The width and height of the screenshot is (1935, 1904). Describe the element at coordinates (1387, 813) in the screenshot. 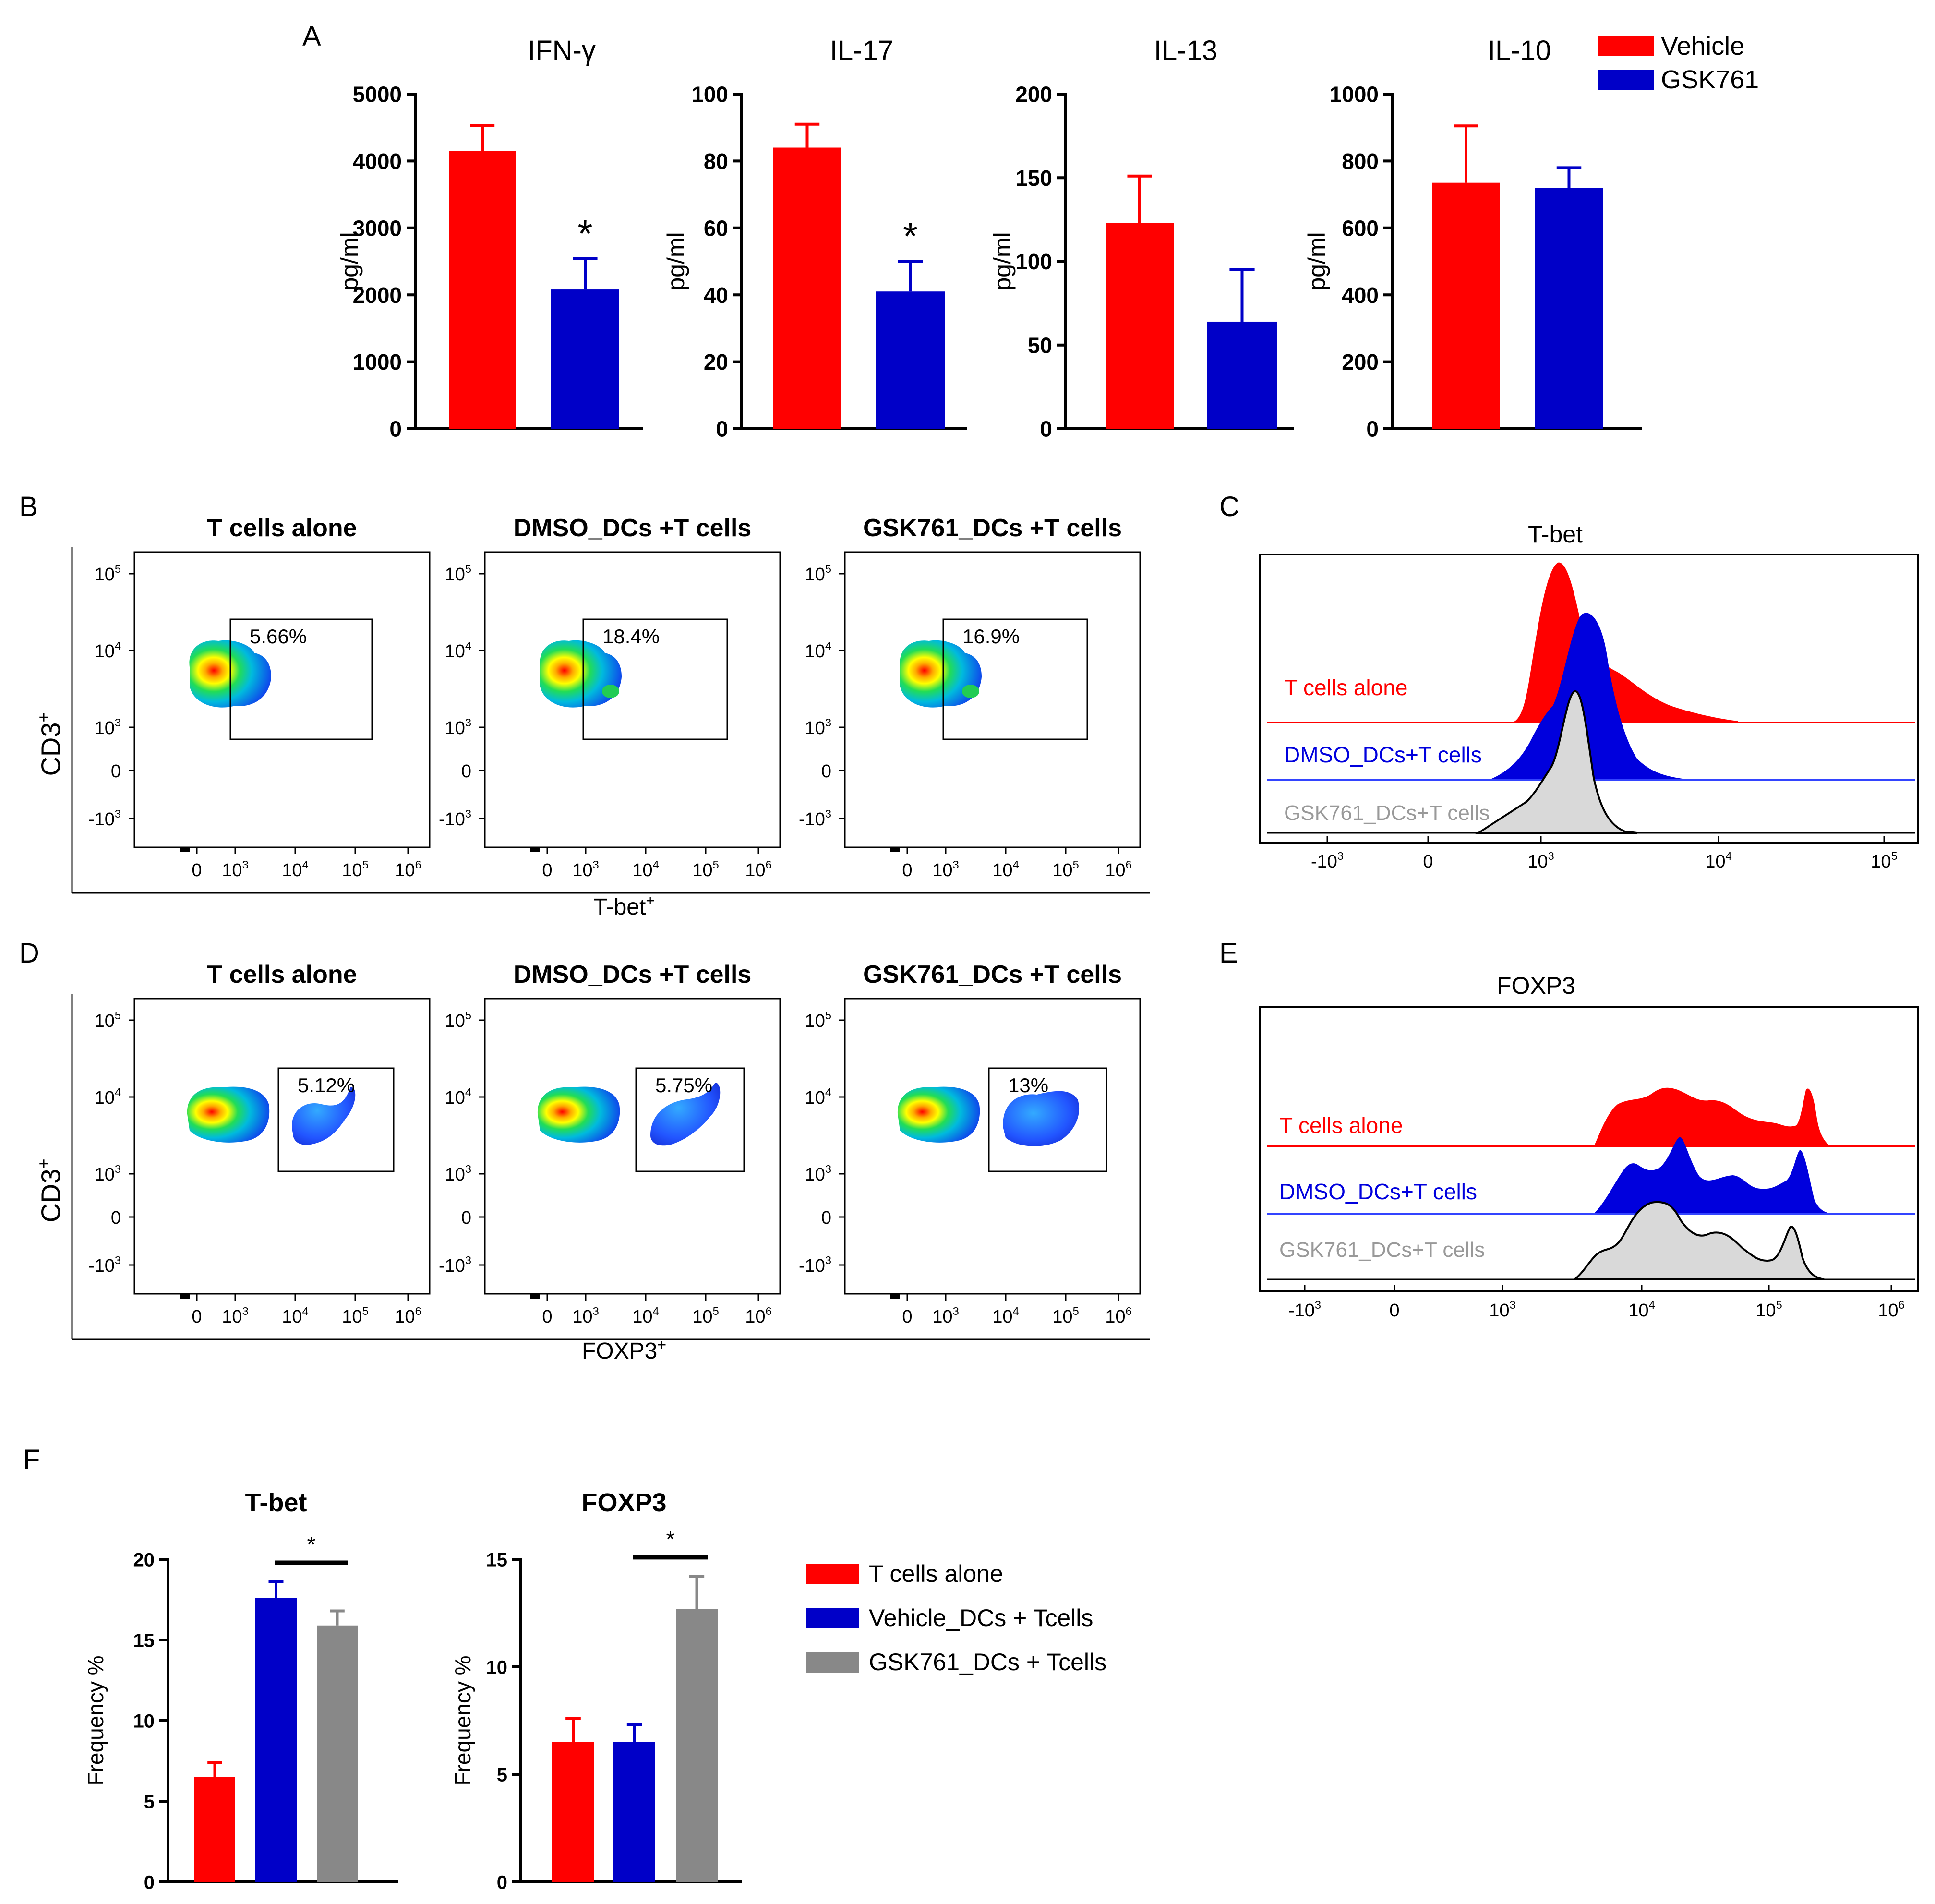

I see `hist-c-track-3: GSK761_DCs+T cells` at that location.